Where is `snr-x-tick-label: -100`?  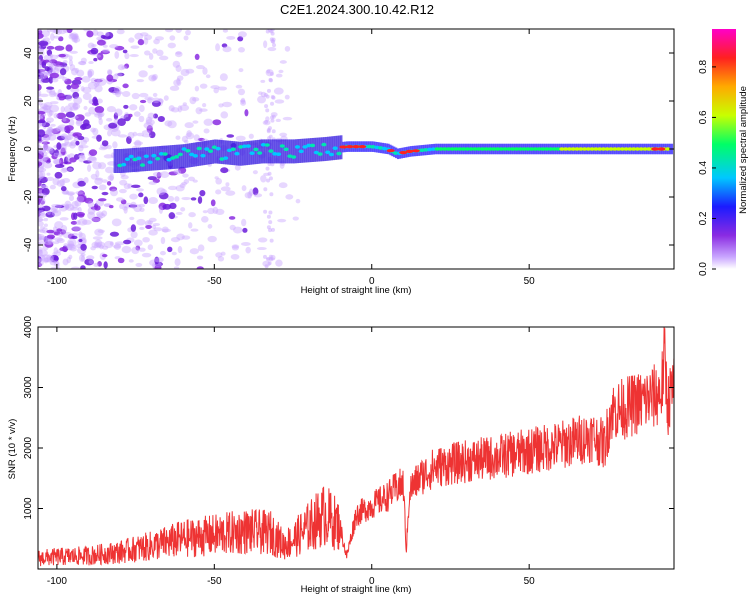 snr-x-tick-label: -100 is located at coordinates (57, 581).